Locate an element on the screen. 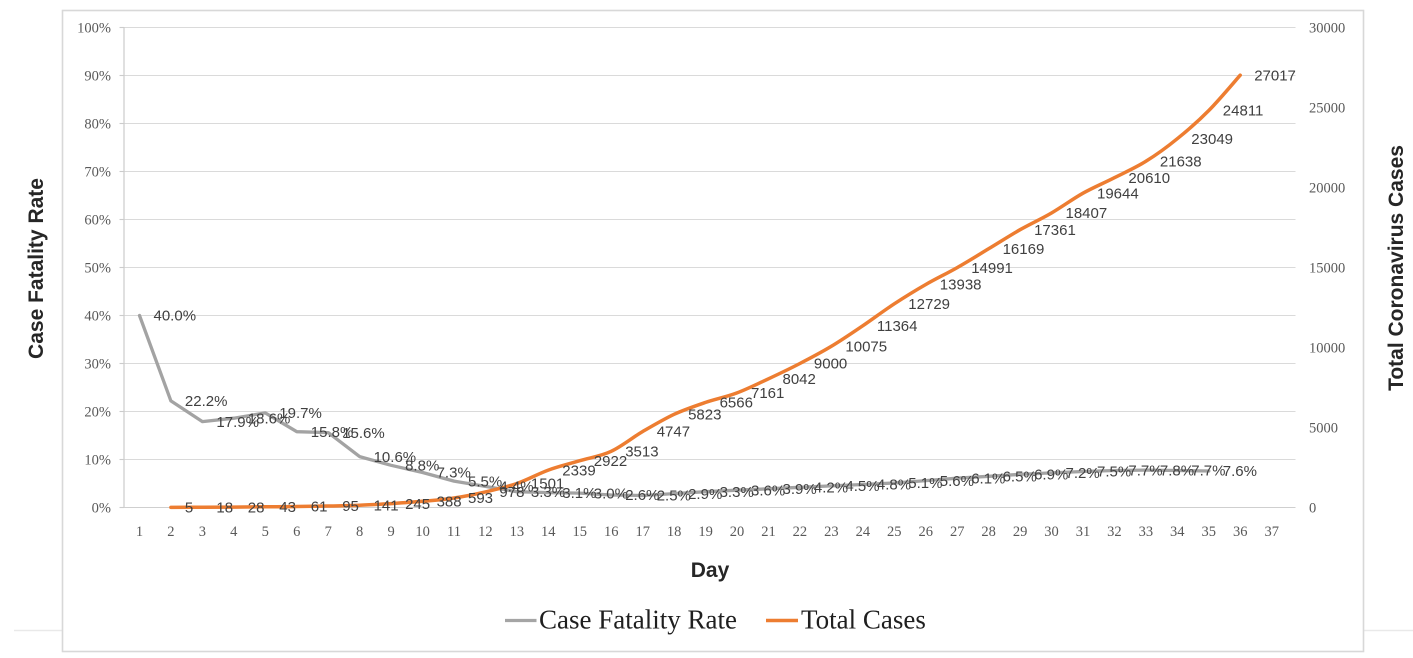  svg-text: 23049 is located at coordinates (1212, 139).